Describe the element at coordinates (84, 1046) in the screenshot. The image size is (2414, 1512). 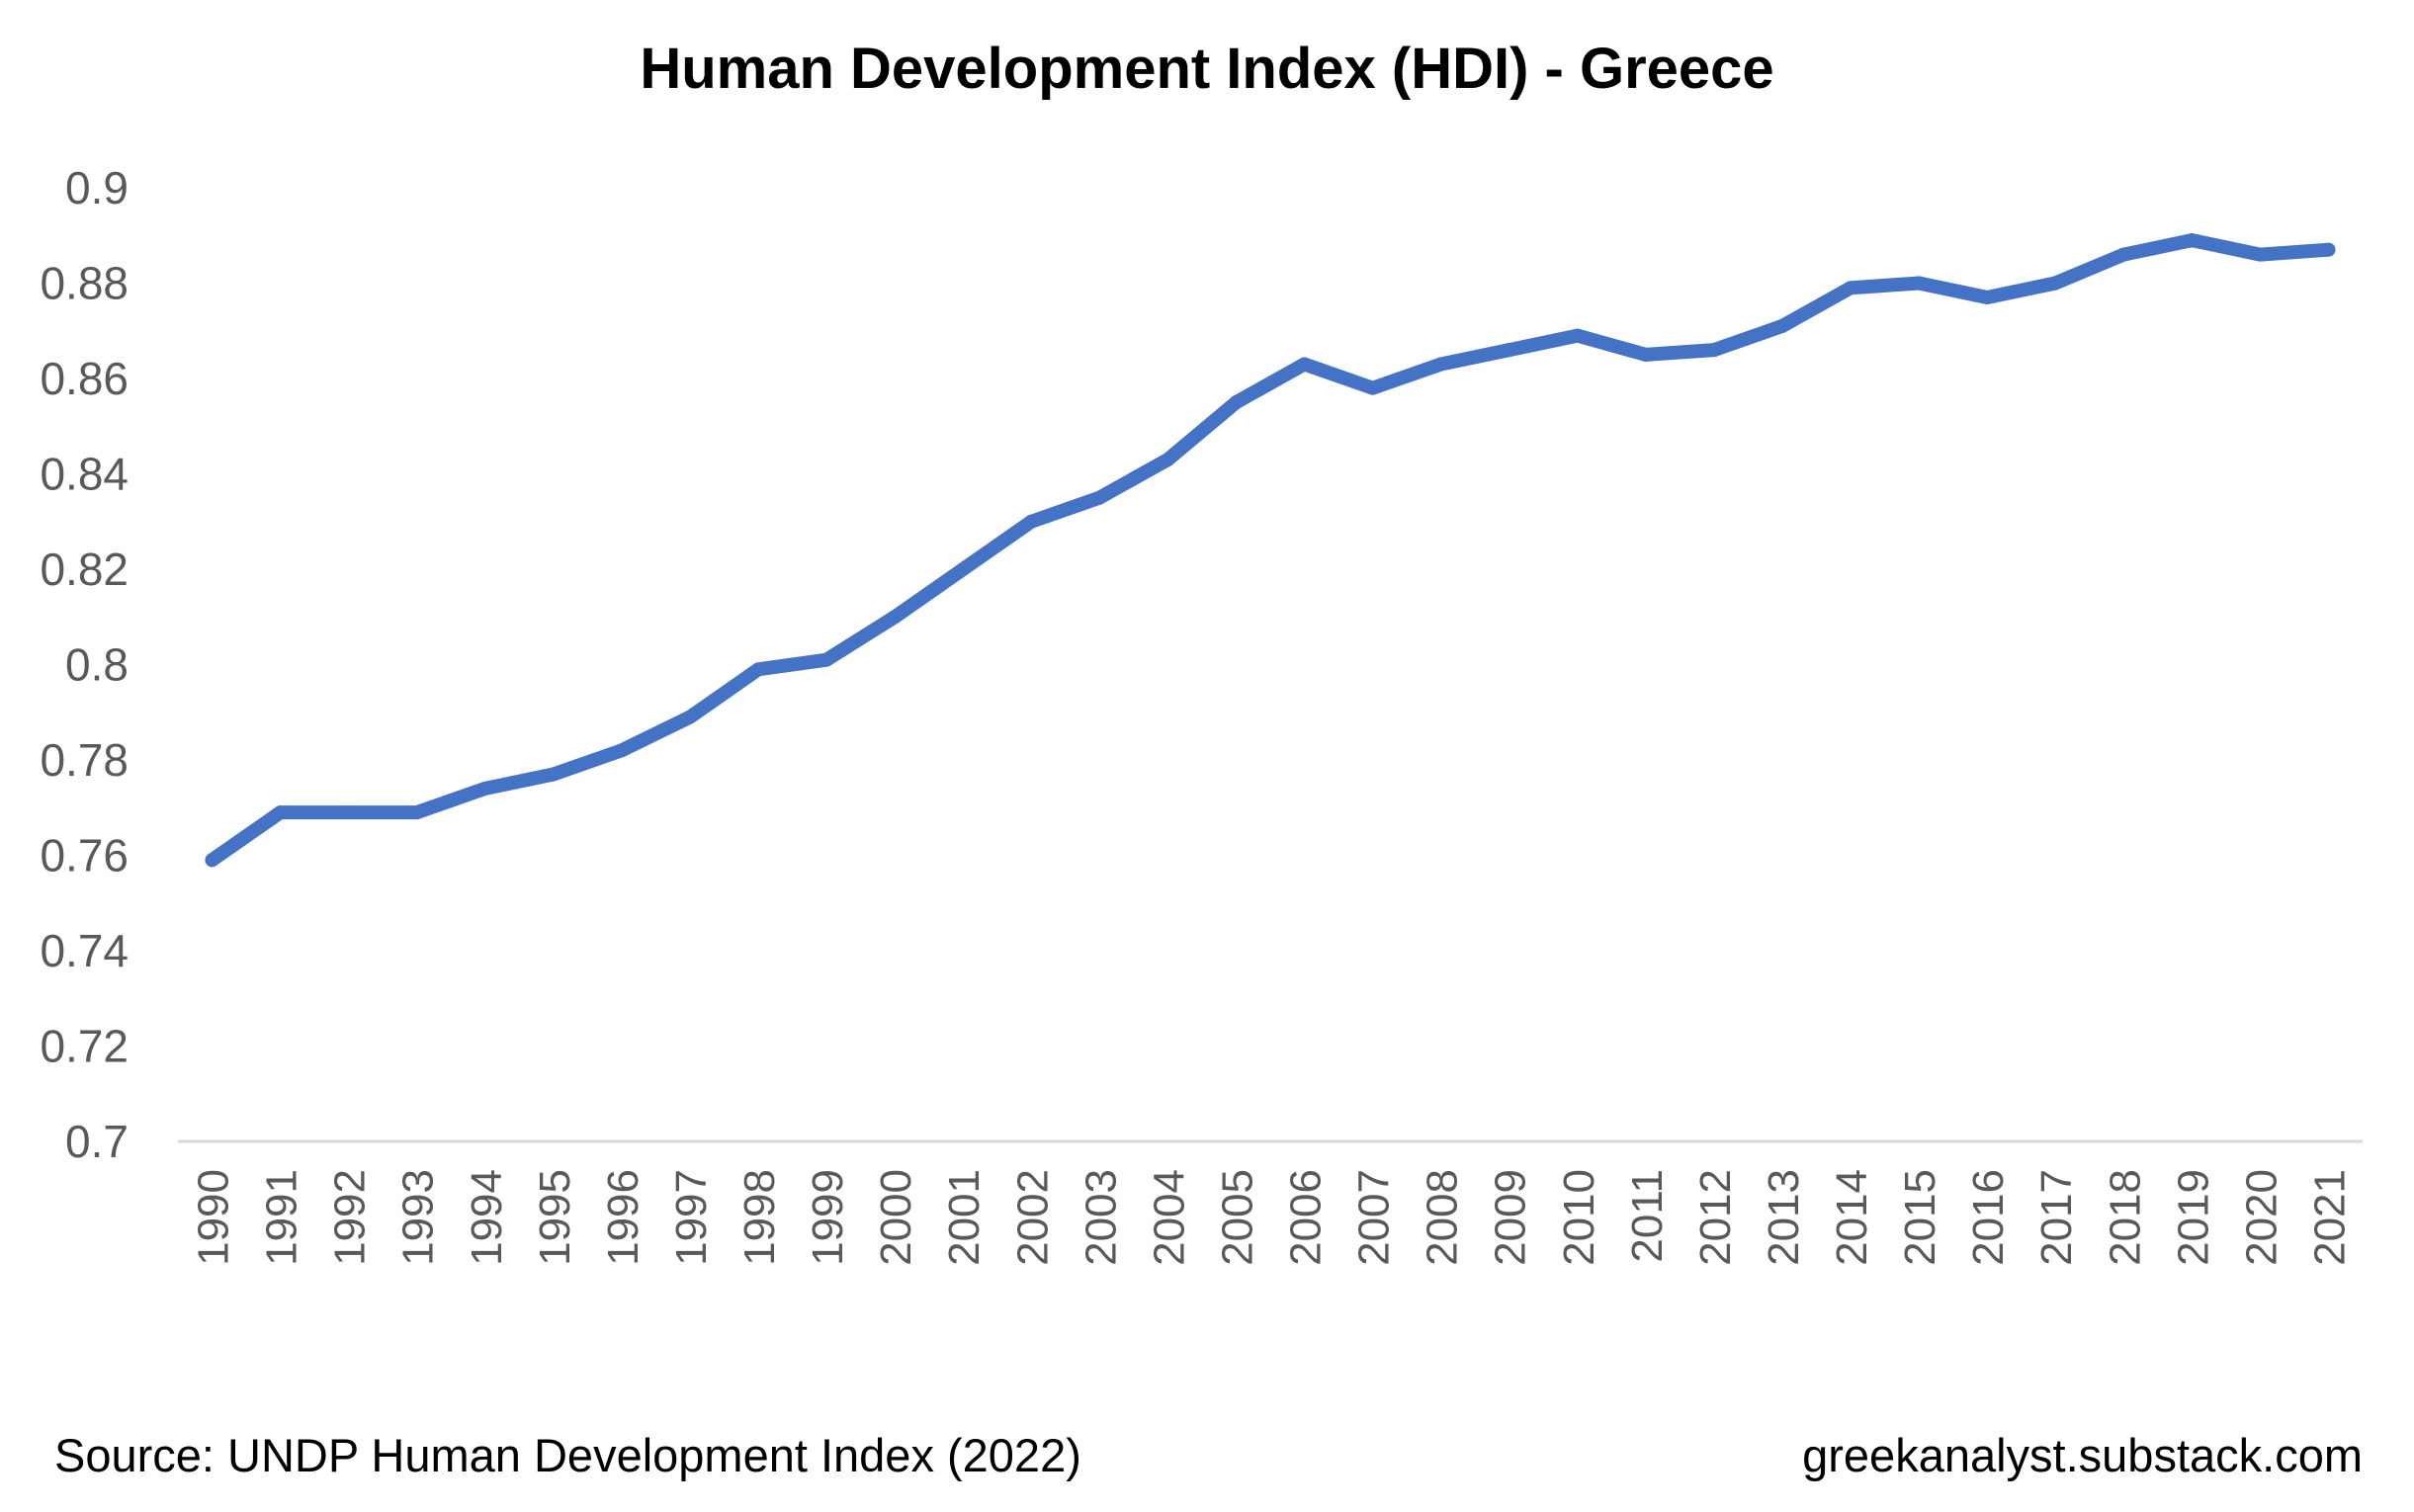
I see `y-tick-label: 0.72` at that location.